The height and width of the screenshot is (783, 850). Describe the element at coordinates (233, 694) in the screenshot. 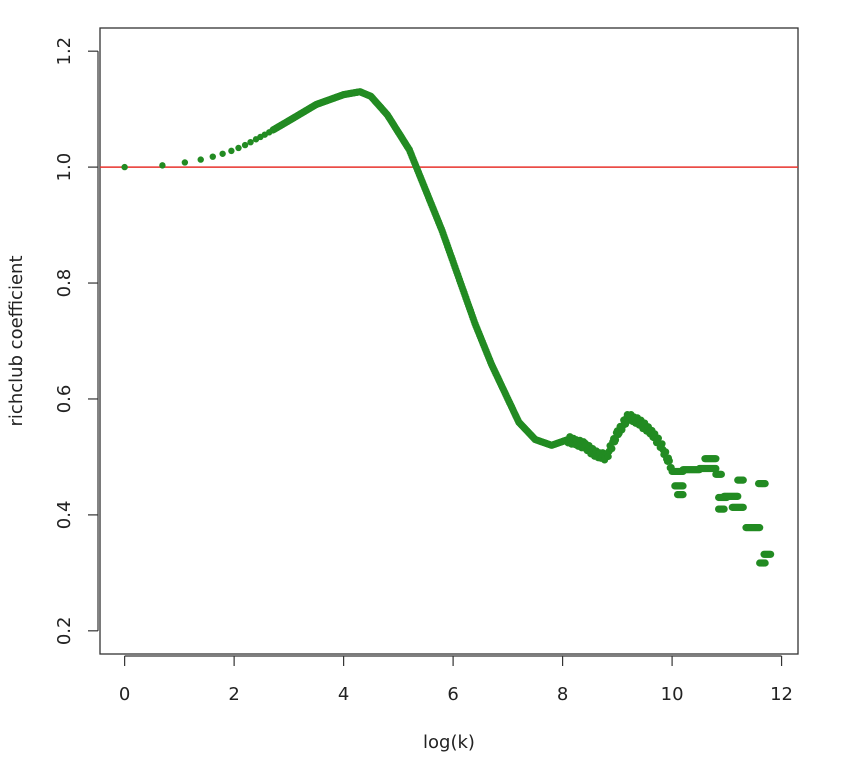

I see `x-tick-label: 2` at that location.